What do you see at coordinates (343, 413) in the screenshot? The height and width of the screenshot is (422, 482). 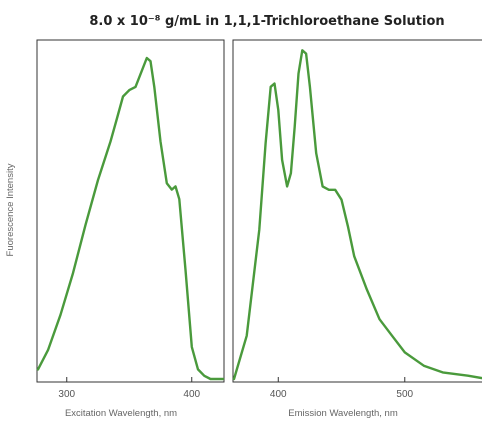 I see `emission-x-axis-label: Emission Wavelength, nm` at bounding box center [343, 413].